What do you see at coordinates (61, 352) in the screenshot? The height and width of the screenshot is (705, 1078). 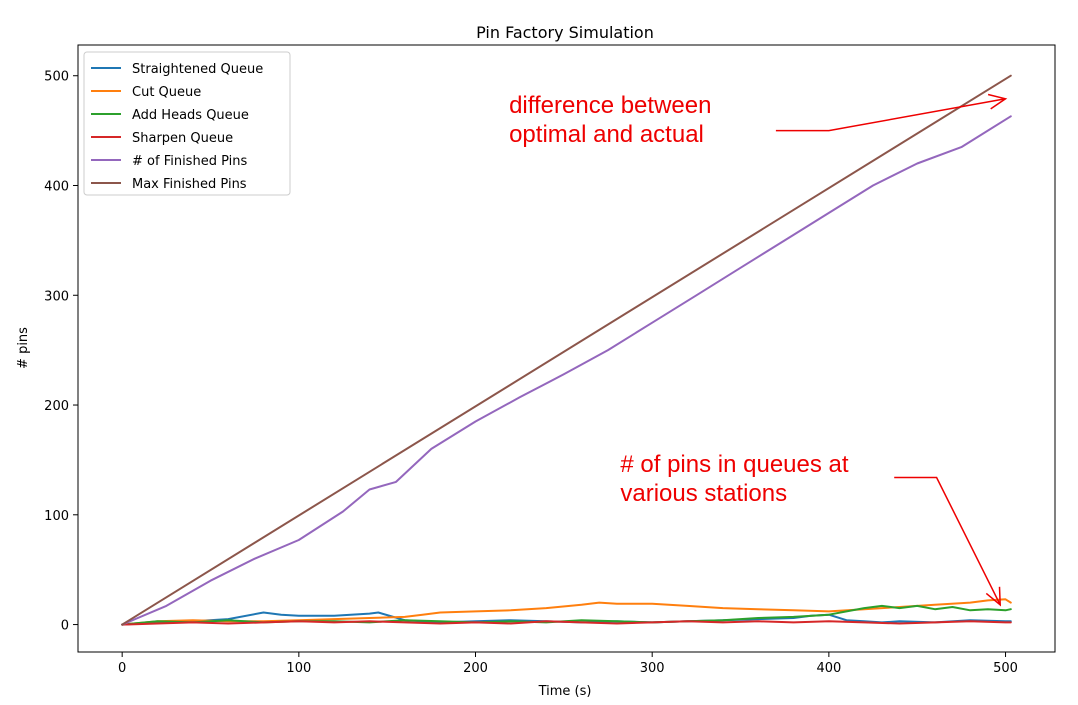 I see `y-axis: 0 100 200 300 400 500` at bounding box center [61, 352].